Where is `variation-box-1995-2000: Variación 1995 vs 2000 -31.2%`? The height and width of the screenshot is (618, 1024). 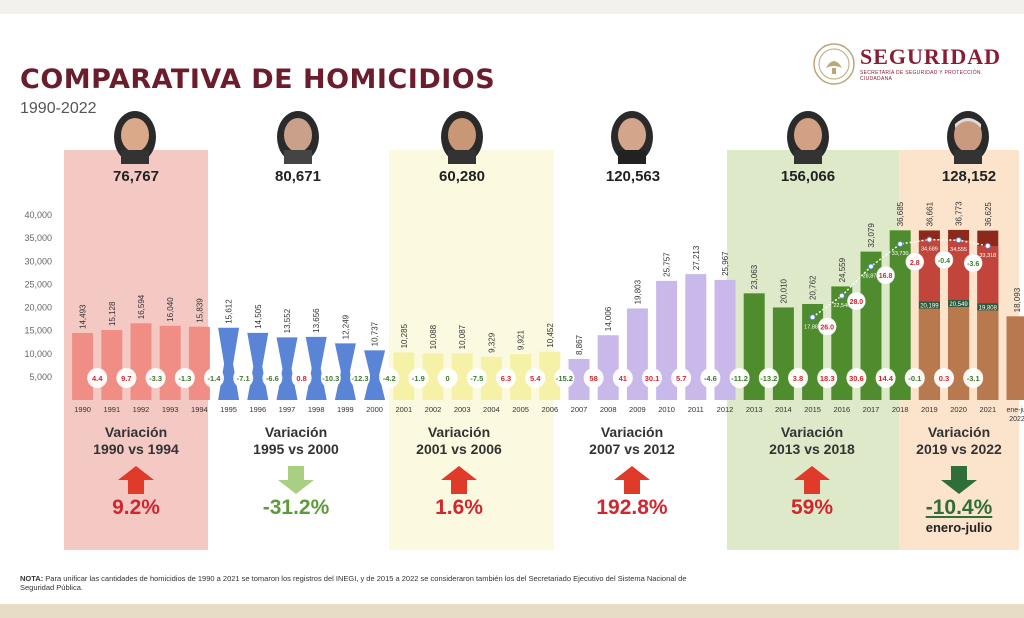
variation-box-1995-2000: Variación 1995 vs 2000 -31.2% is located at coordinates (296, 472).